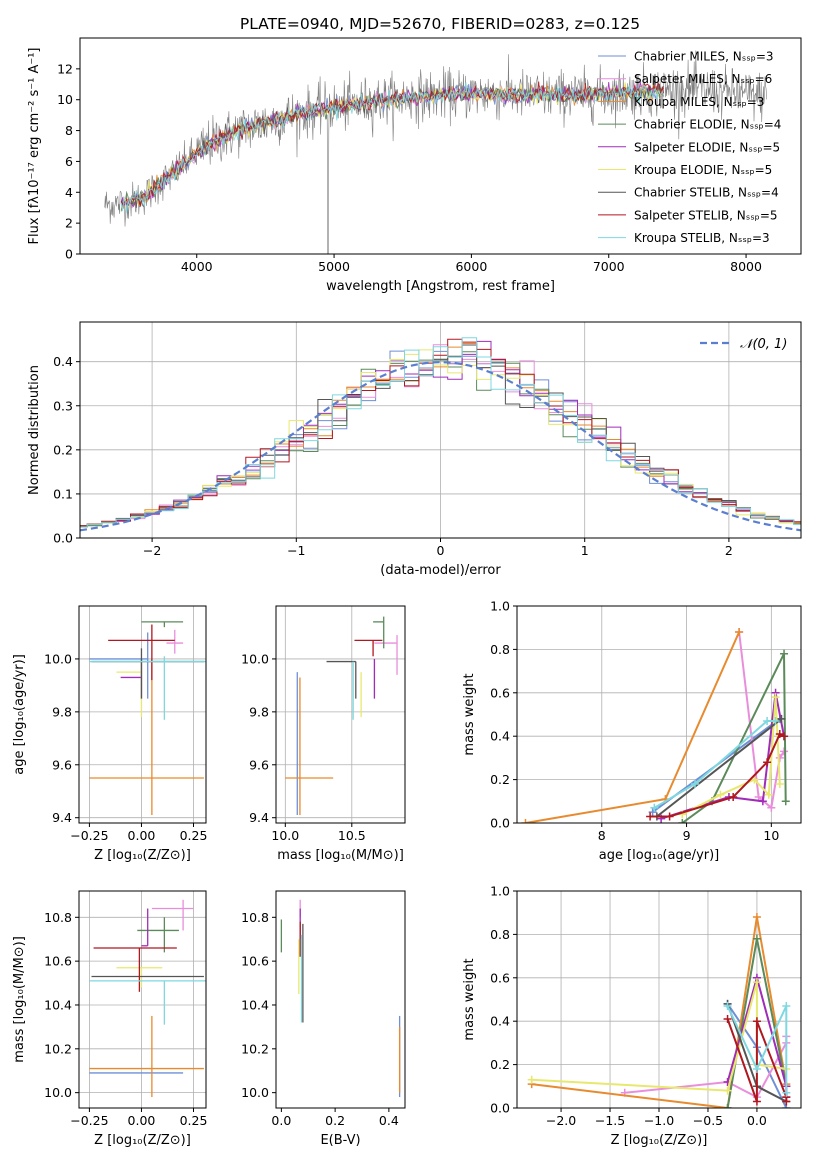  I want to click on legend-entry: Salpeter ELODIE, Nₛₛₚ=5, so click(707, 147).